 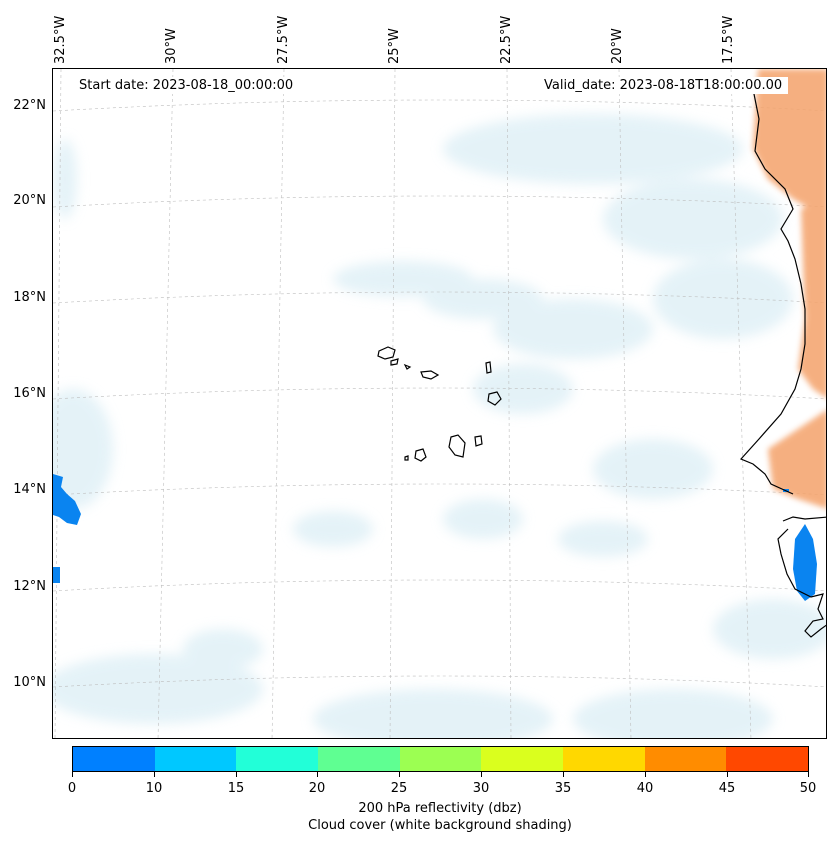 What do you see at coordinates (317, 788) in the screenshot?
I see `colorbar-tick-label-20: 20` at bounding box center [317, 788].